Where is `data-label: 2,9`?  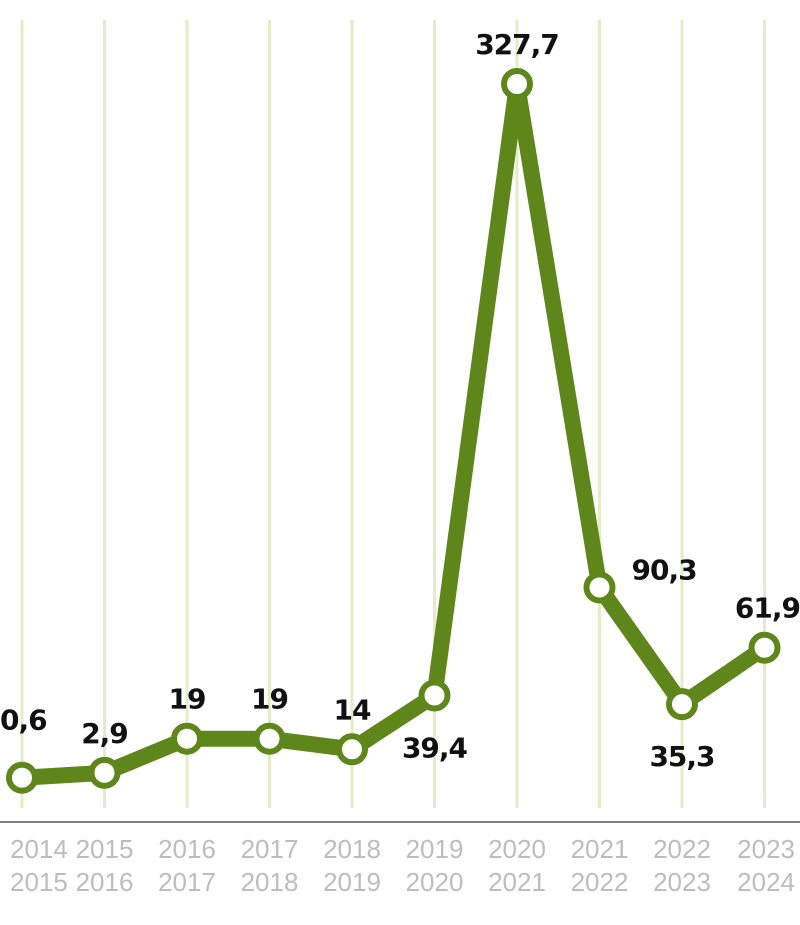 data-label: 2,9 is located at coordinates (104, 733).